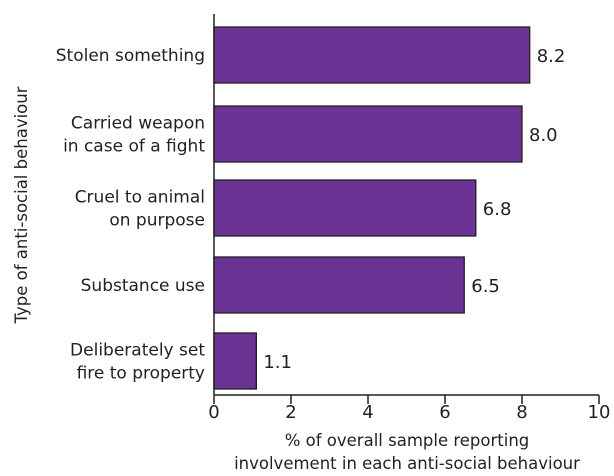  I want to click on x-tick-label-8: 8, so click(521, 412).